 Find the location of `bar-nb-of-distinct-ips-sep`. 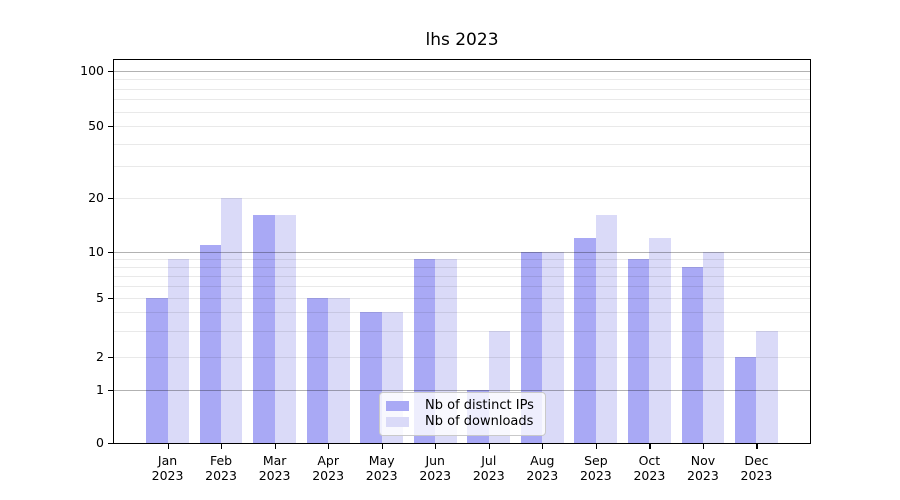

bar-nb-of-distinct-ips-sep is located at coordinates (585, 340).